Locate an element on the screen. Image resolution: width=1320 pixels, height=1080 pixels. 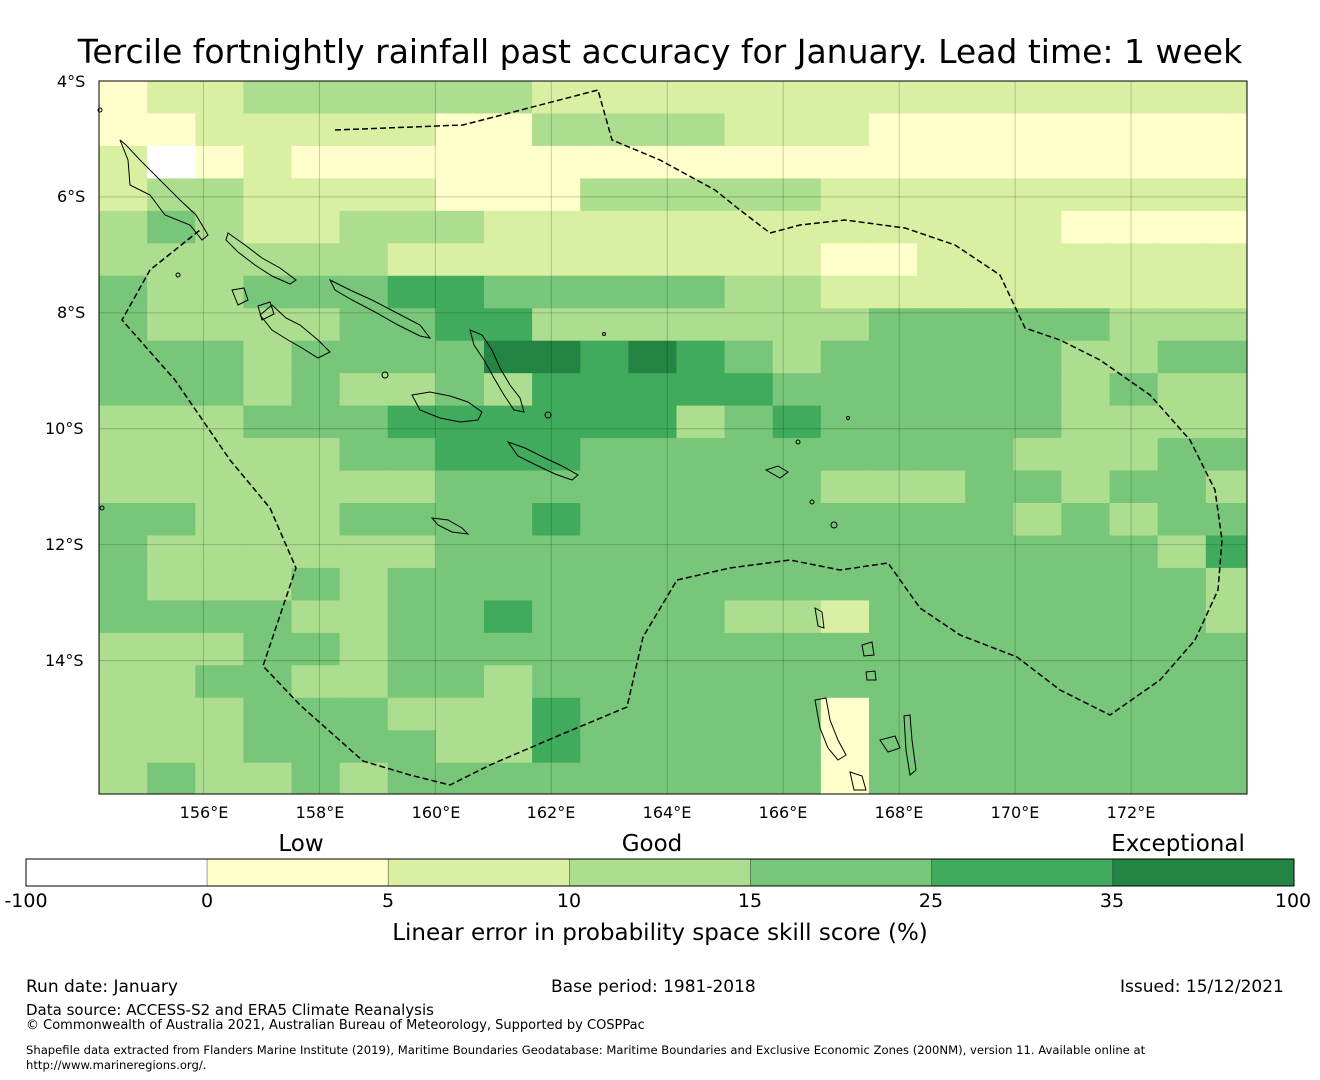
island-pentecost is located at coordinates (910, 745).